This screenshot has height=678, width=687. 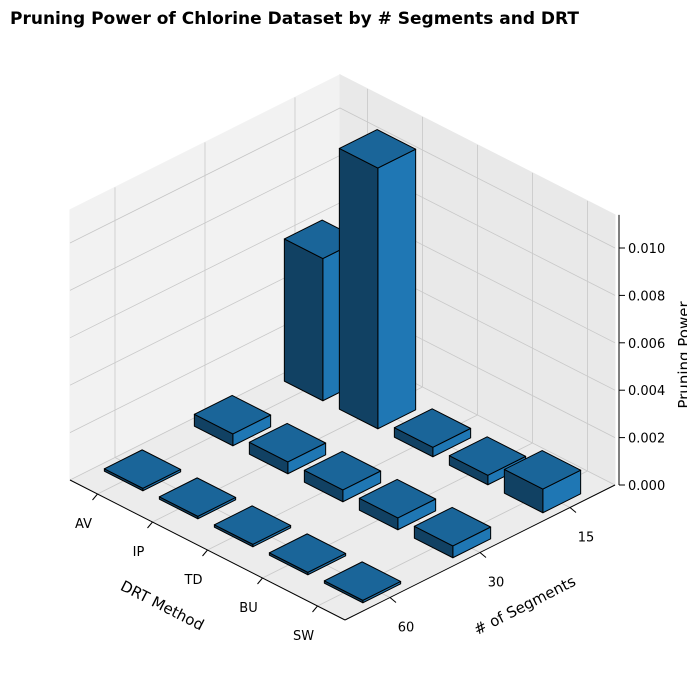 I want to click on y-tick-label: 15, so click(x=586, y=538).